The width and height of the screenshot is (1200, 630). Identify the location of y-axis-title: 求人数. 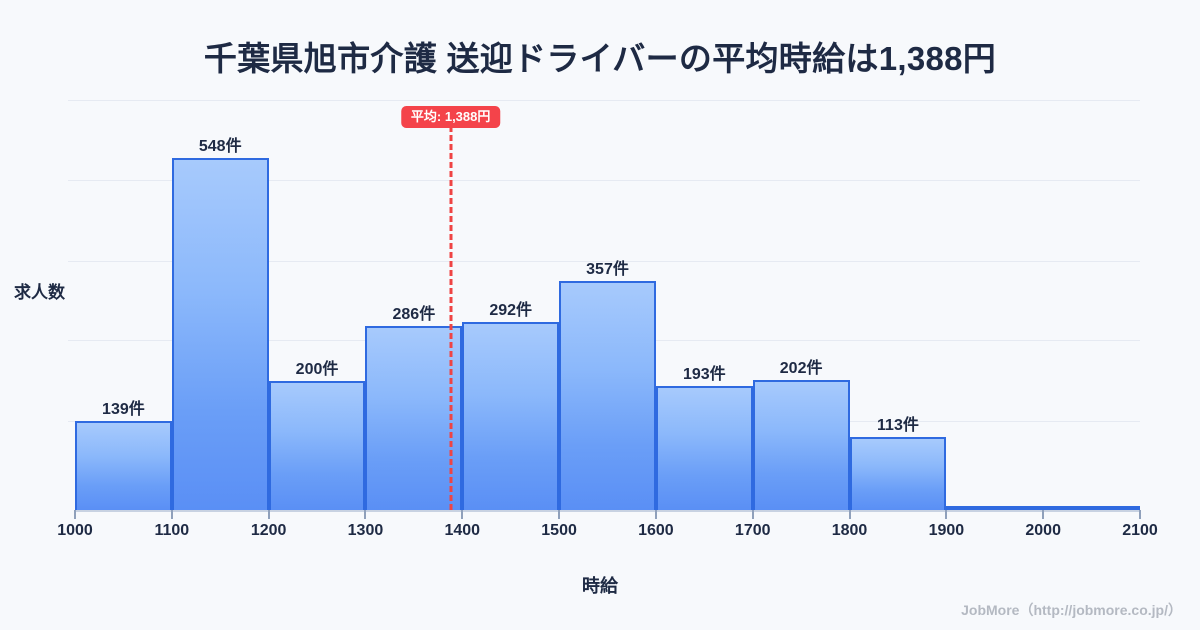
(39, 292).